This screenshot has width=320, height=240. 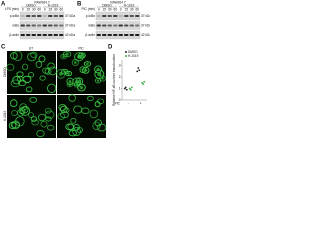 What do you see at coordinates (132, 9) in the screenshot?
I see `lane-label: 30` at bounding box center [132, 9].